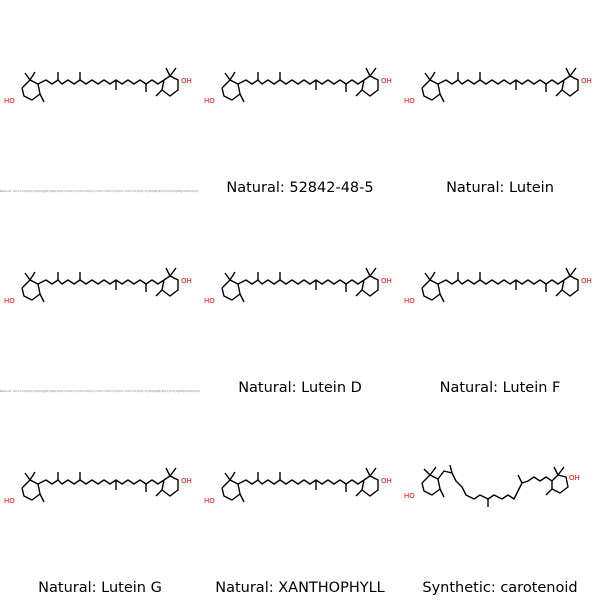 The image size is (600, 600). What do you see at coordinates (300, 188) in the screenshot?
I see `molecule-caption-2: Natural: 52842-48-5` at bounding box center [300, 188].